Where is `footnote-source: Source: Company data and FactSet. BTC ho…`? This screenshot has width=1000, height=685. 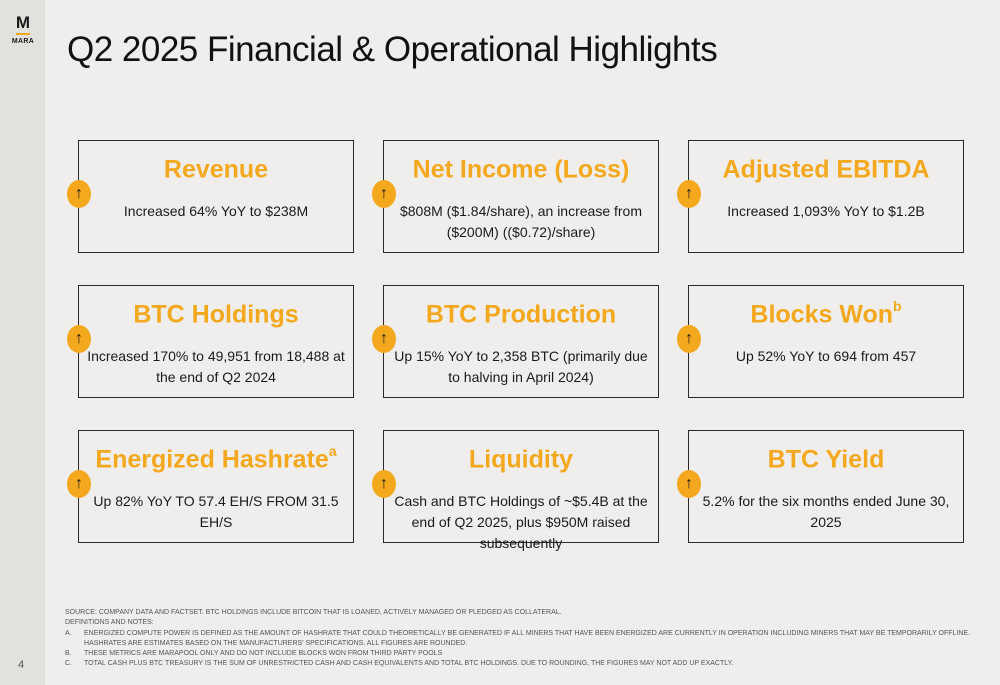 footnote-source: Source: Company data and FactSet. BTC ho… is located at coordinates (313, 612).